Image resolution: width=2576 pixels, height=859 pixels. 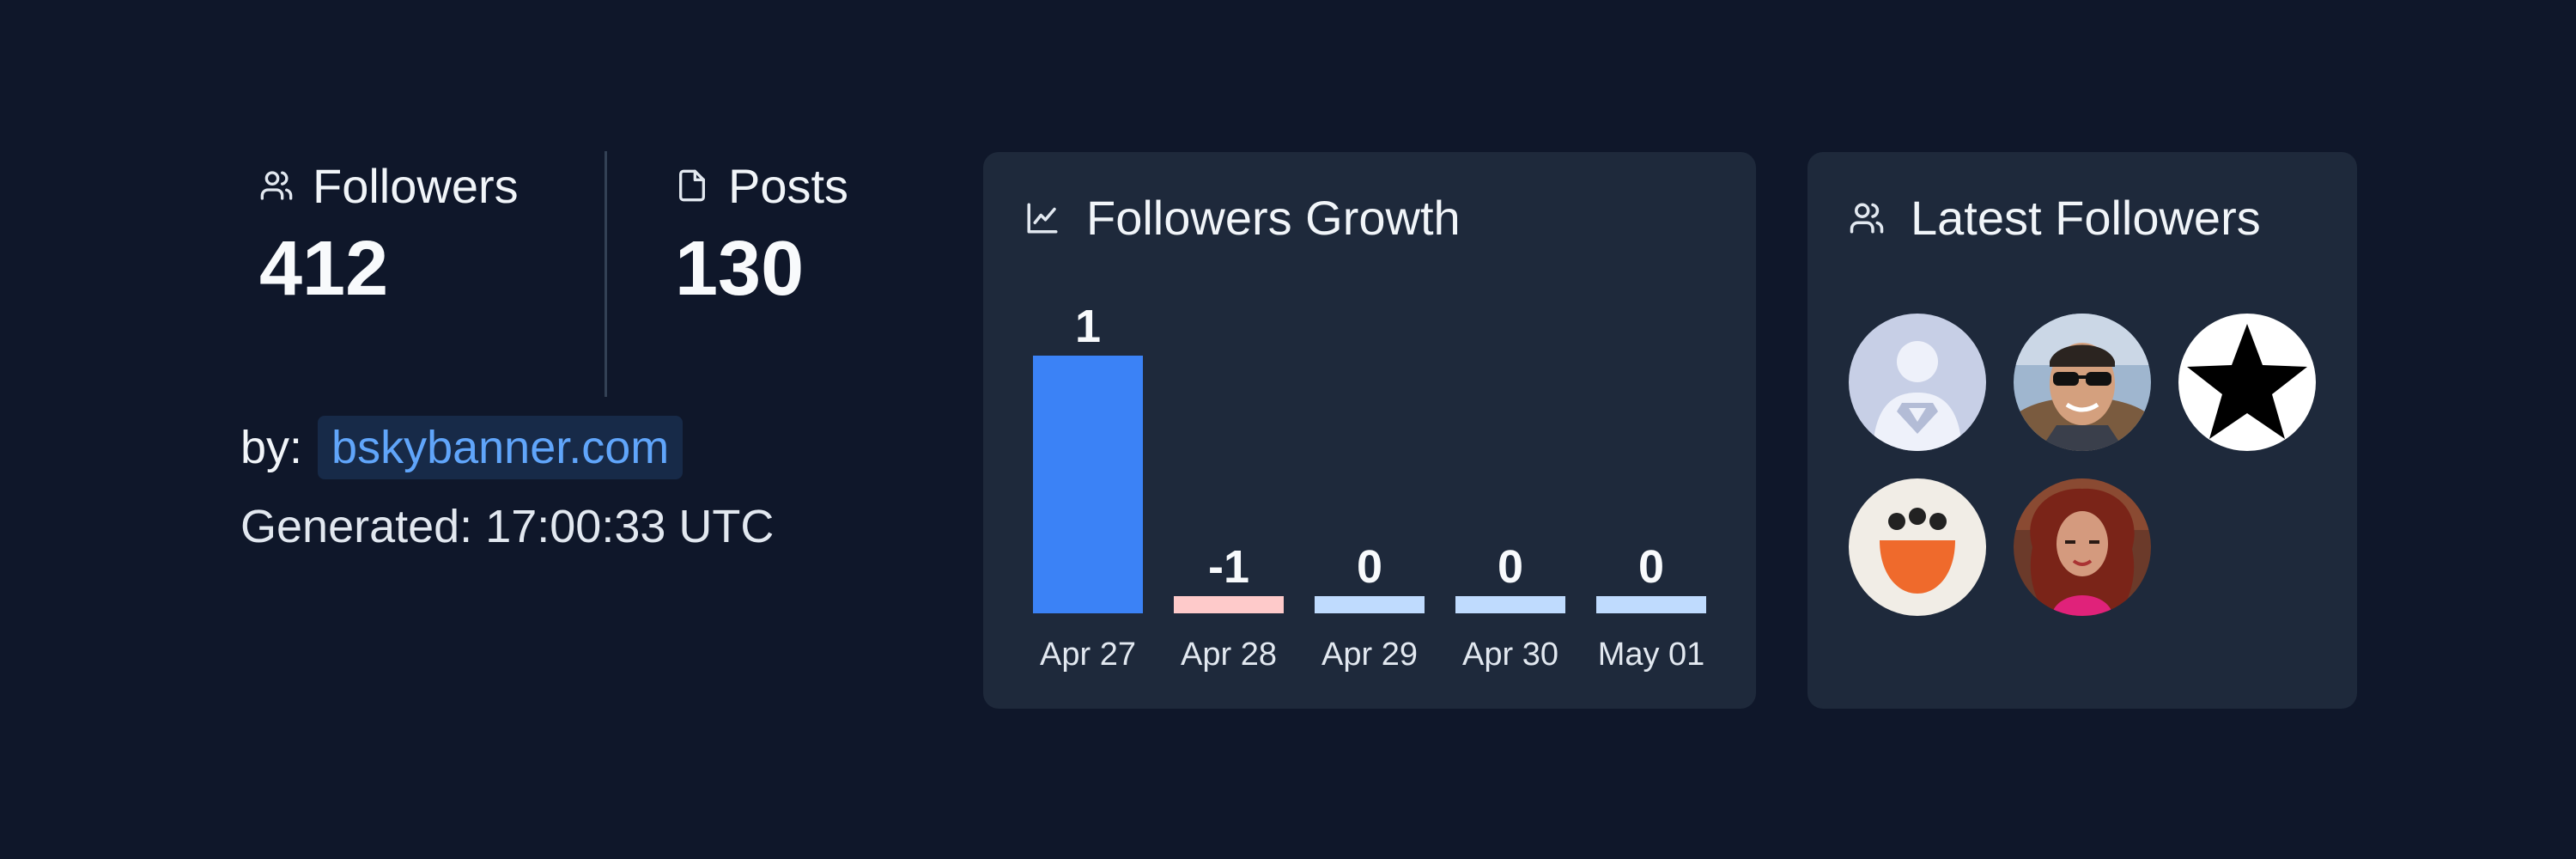 I want to click on posts-count: 130, so click(x=740, y=269).